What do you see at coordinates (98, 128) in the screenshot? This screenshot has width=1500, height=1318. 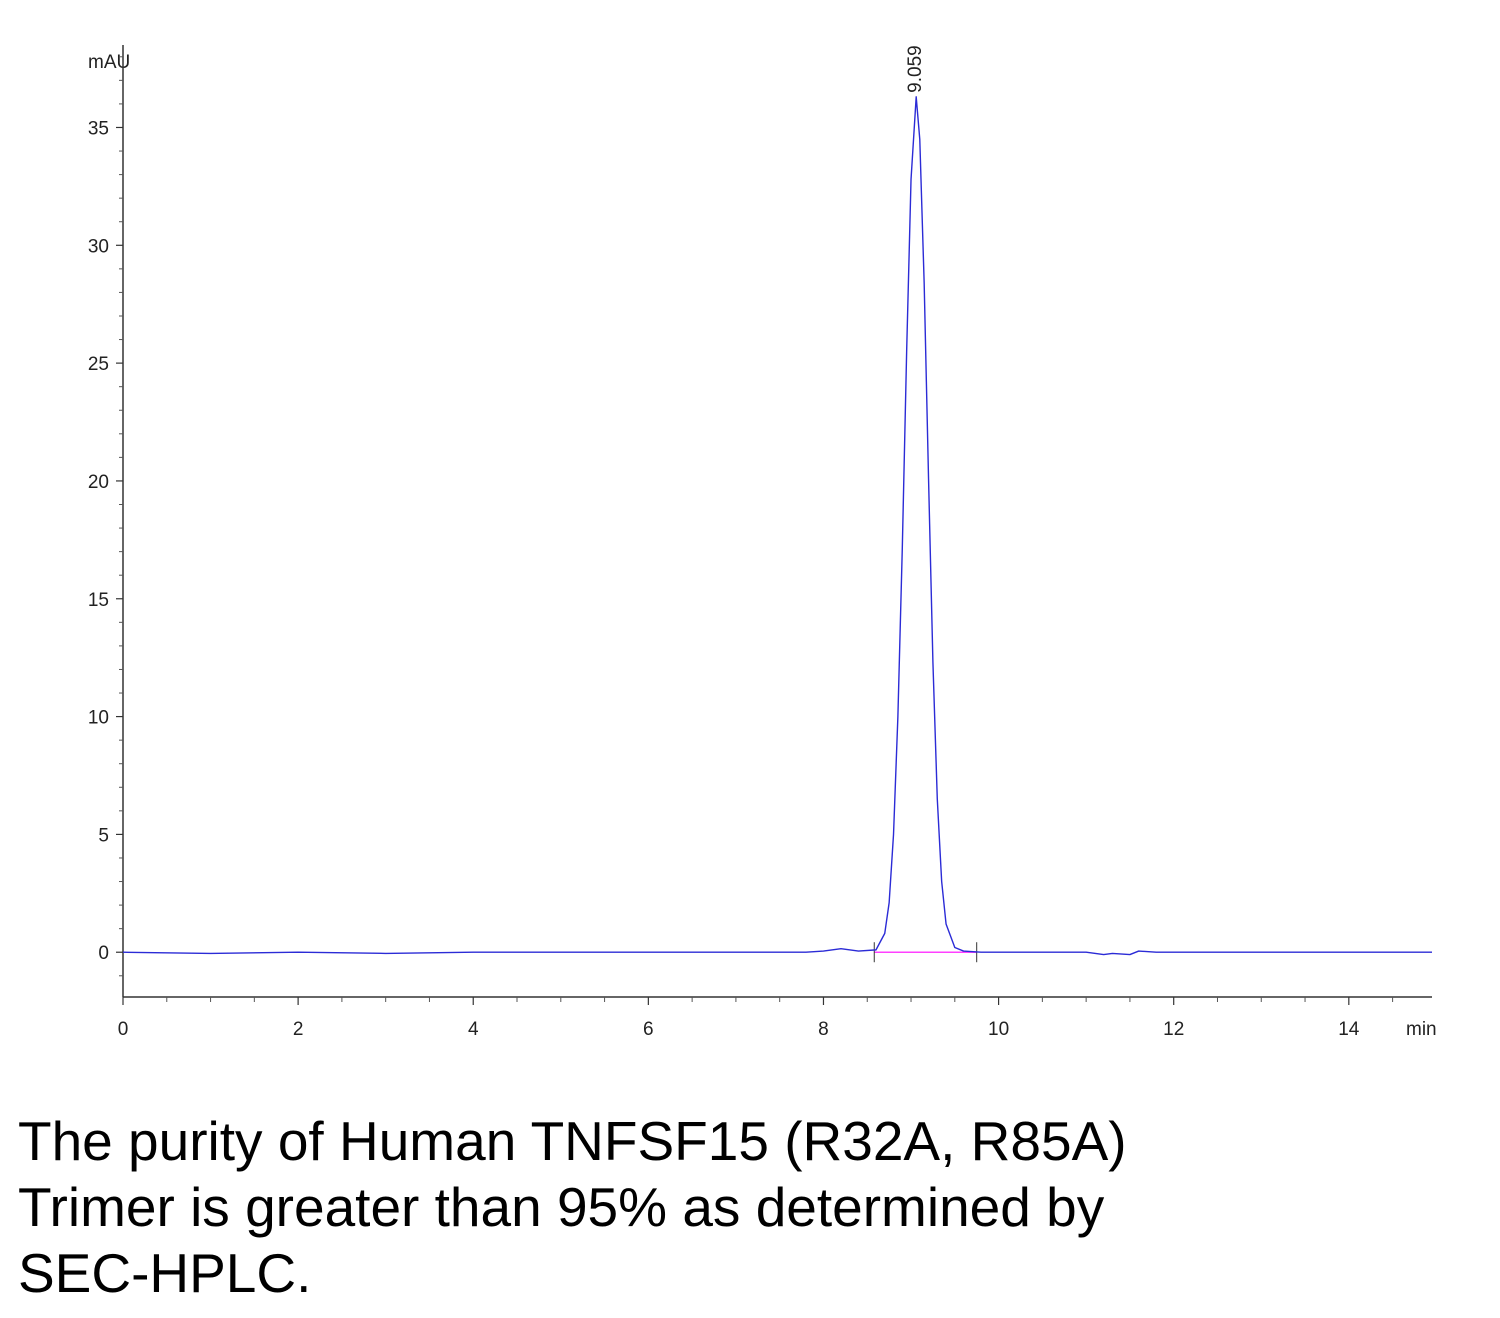 I see `y-tick-label: 35` at bounding box center [98, 128].